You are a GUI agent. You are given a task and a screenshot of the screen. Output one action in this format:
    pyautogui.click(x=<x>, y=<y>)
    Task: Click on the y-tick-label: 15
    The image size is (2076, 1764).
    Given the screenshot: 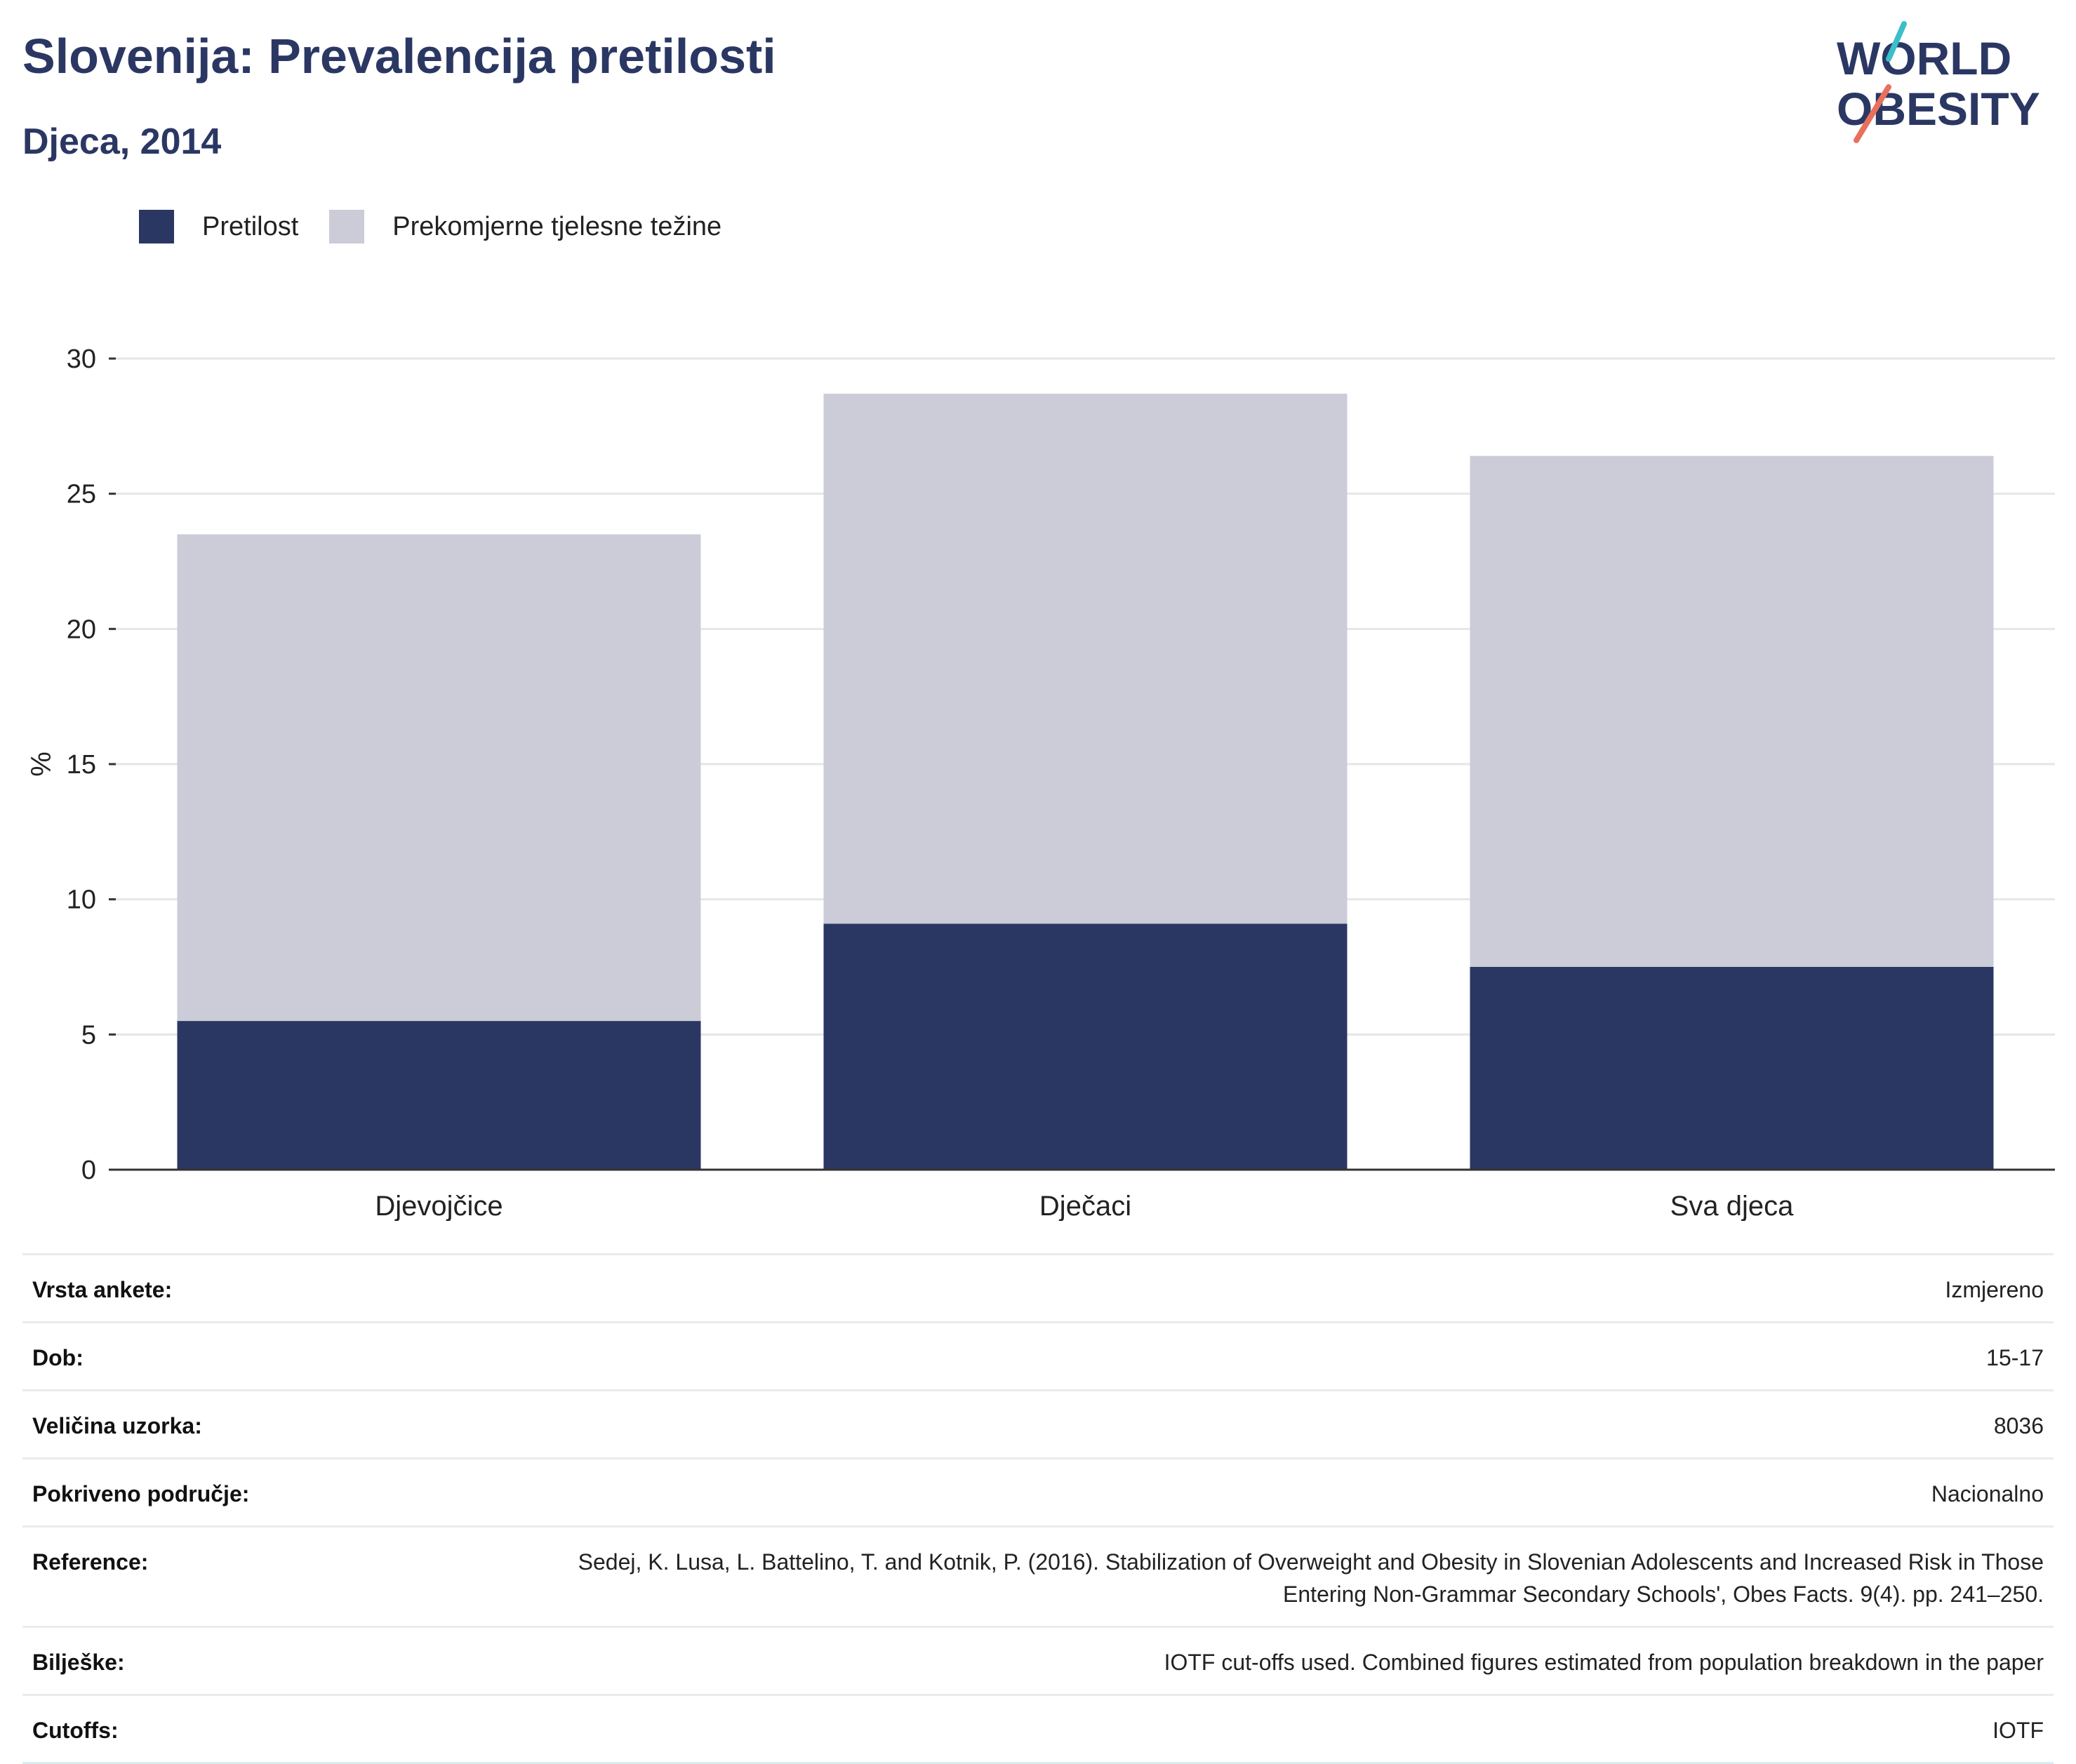 What is the action you would take?
    pyautogui.click(x=81, y=765)
    